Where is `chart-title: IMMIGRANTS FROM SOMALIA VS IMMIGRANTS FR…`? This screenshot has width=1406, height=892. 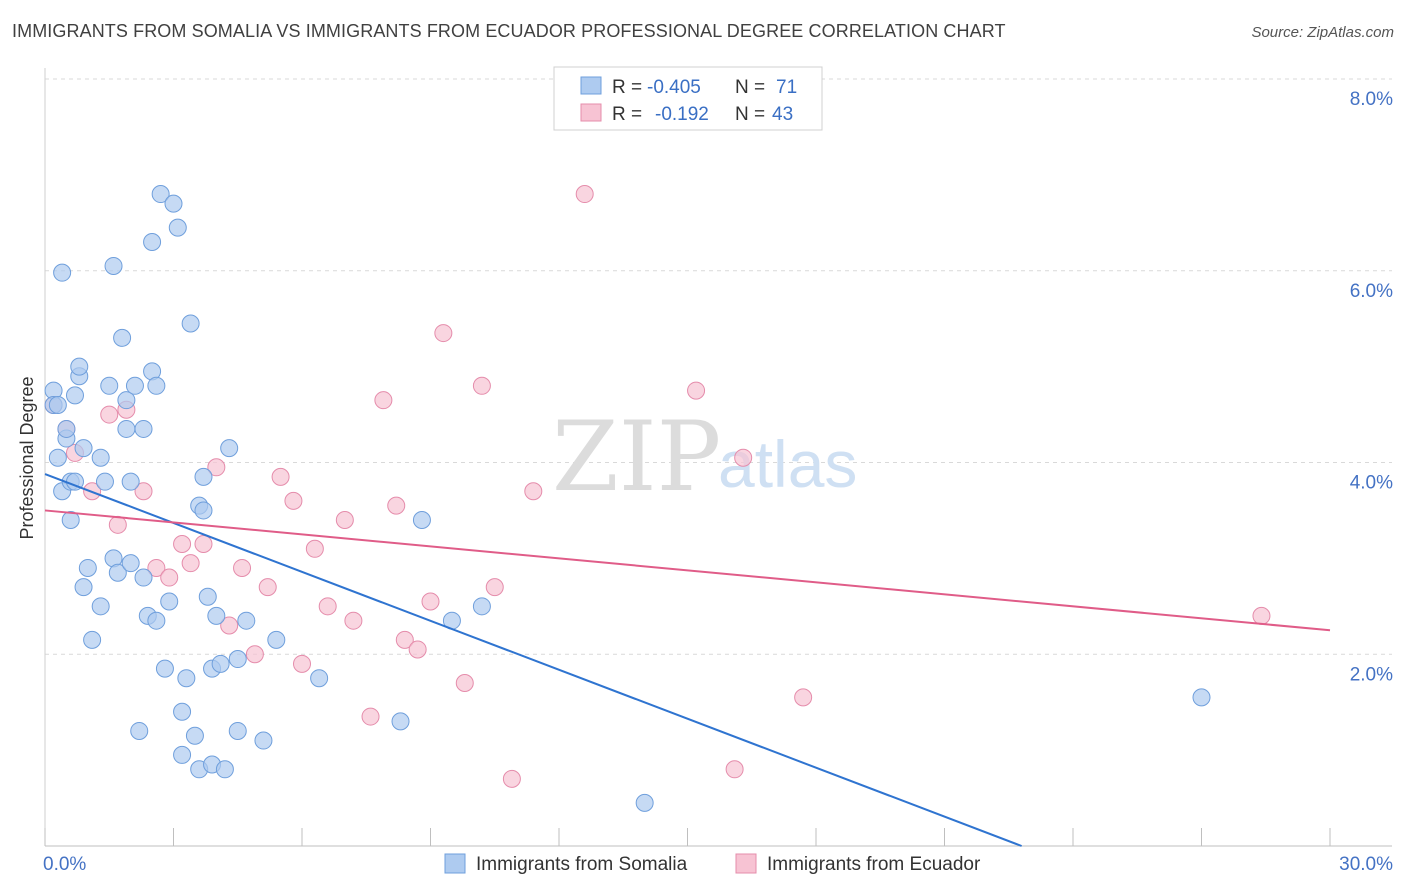 chart-title: IMMIGRANTS FROM SOMALIA VS IMMIGRANTS FR… is located at coordinates (509, 31).